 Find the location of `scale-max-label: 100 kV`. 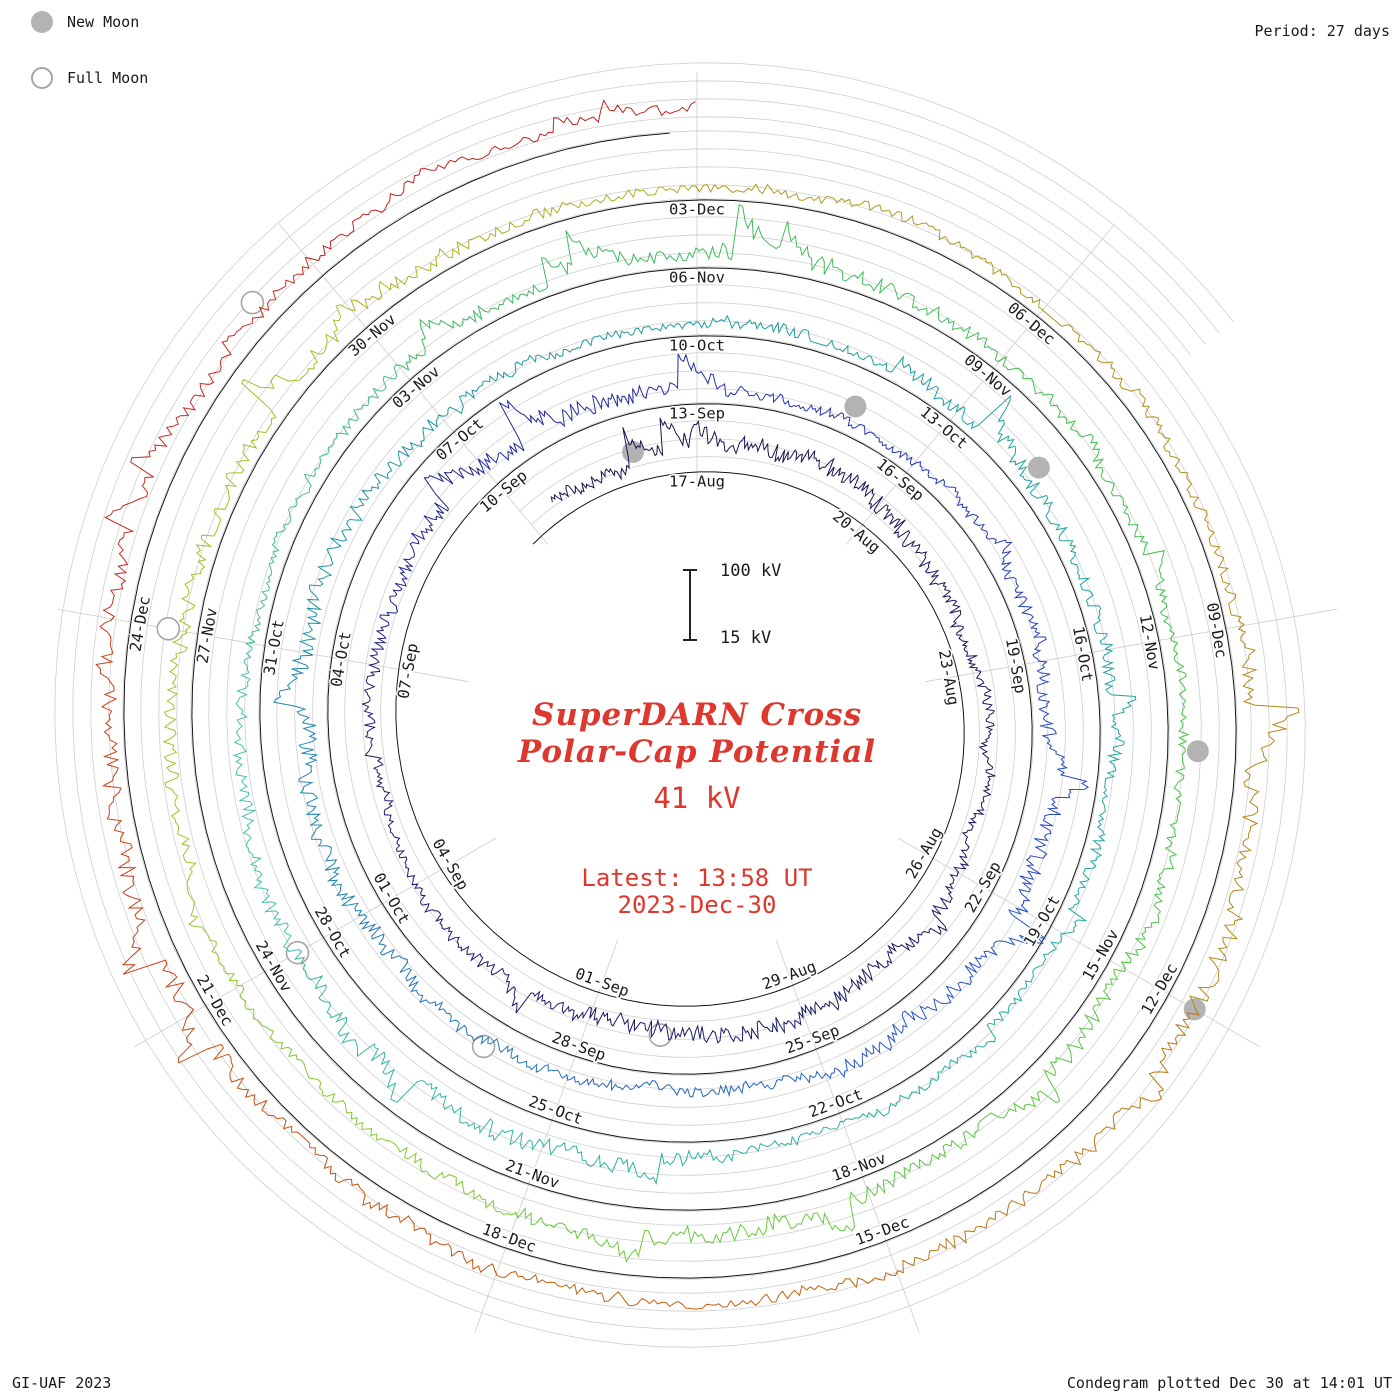

scale-max-label: 100 kV is located at coordinates (751, 571).